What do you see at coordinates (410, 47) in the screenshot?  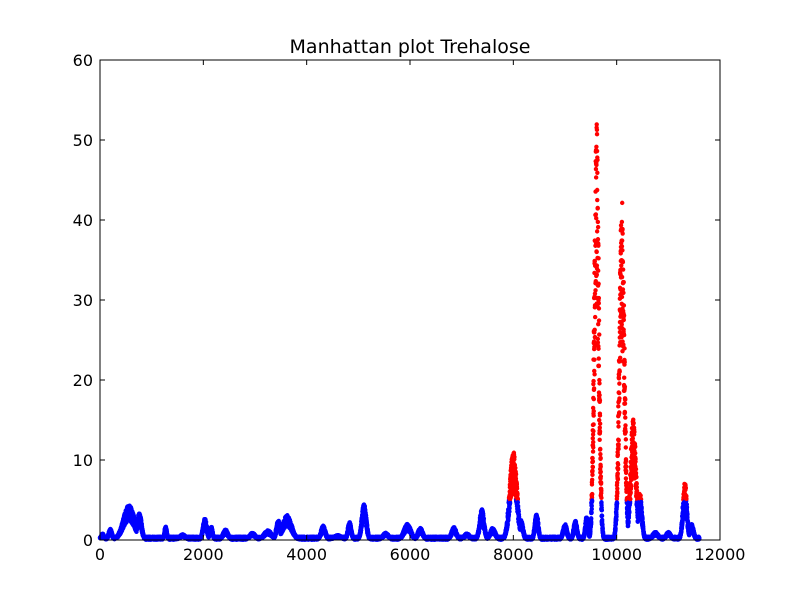 I see `chart-title: Manhattan plot Trehalose` at bounding box center [410, 47].